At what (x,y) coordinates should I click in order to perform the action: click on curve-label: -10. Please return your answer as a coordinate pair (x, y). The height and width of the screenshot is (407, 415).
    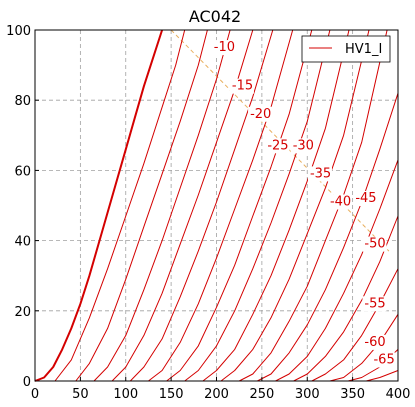
    Looking at the image, I should click on (224, 47).